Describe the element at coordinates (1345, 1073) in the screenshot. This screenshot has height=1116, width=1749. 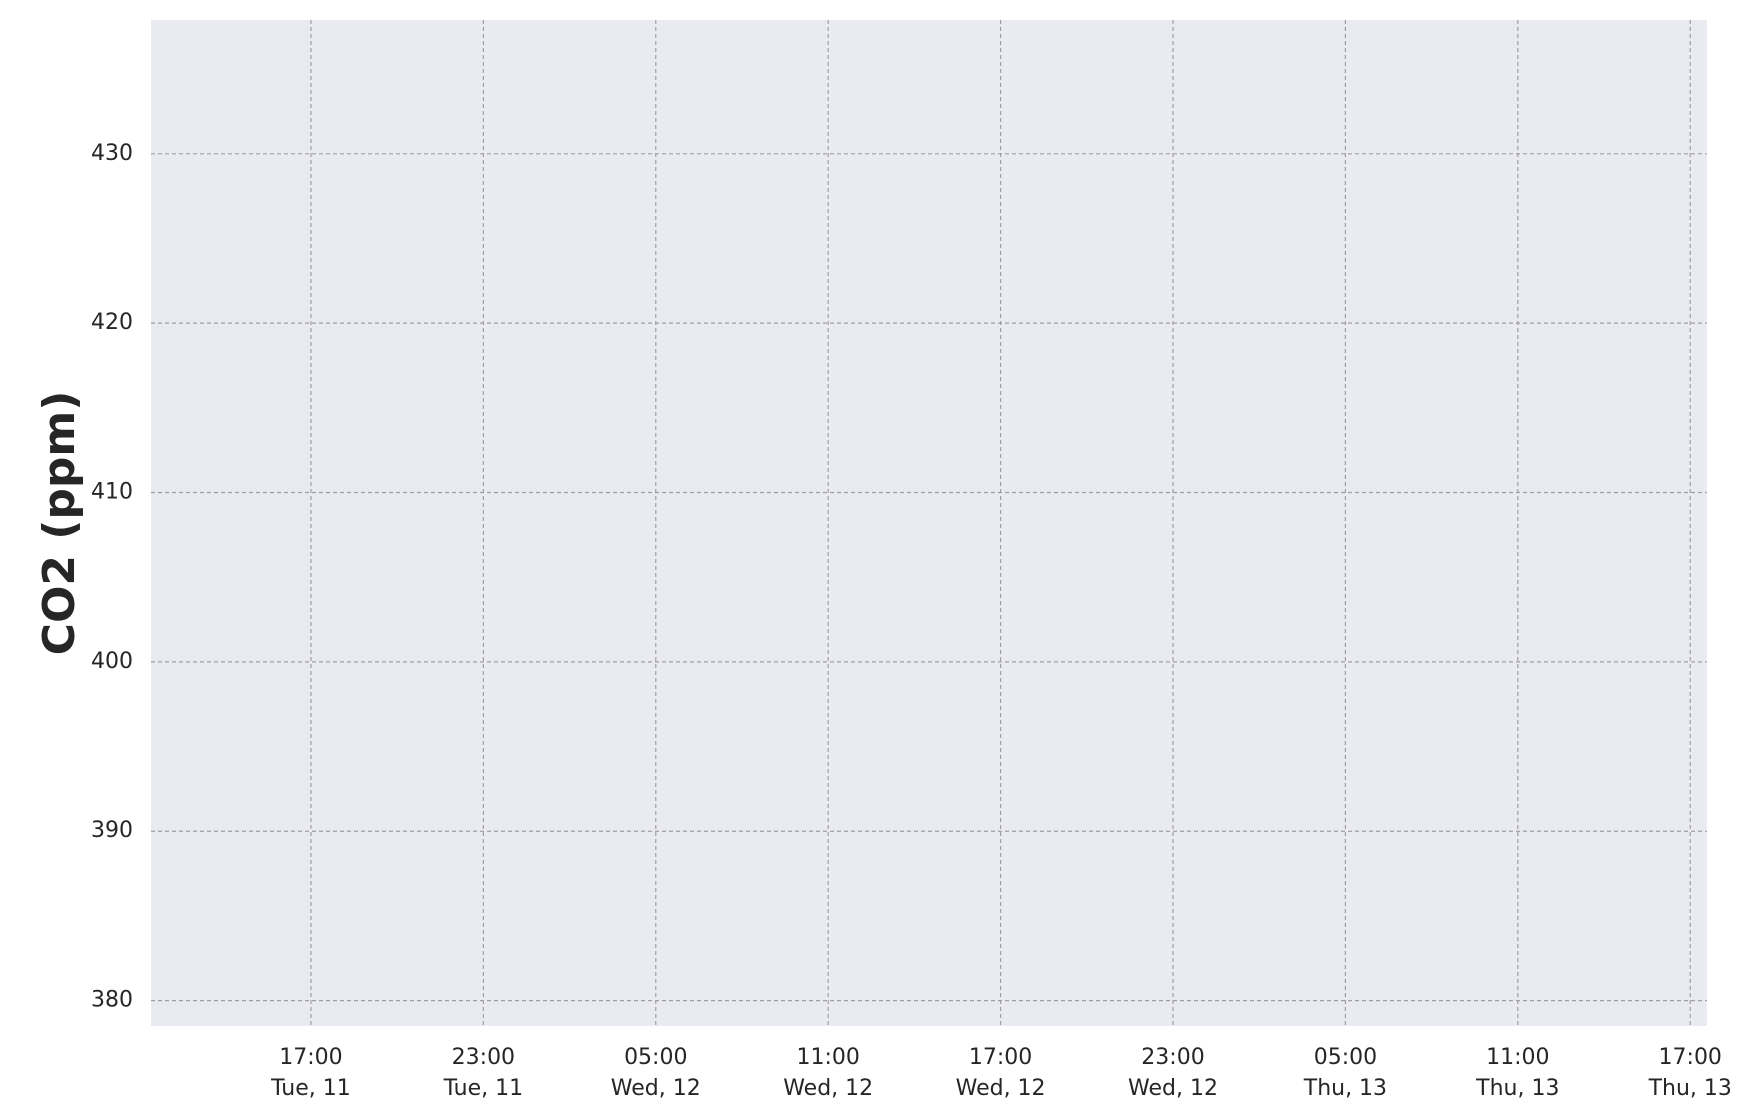
I see `x-tick-label: 05:00 Thu, 13` at that location.